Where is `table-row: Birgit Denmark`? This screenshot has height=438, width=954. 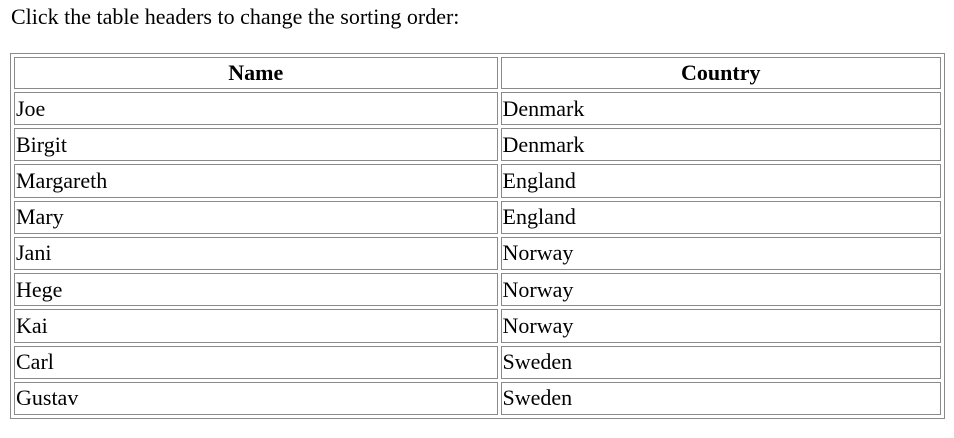
table-row: Birgit Denmark is located at coordinates (477, 145).